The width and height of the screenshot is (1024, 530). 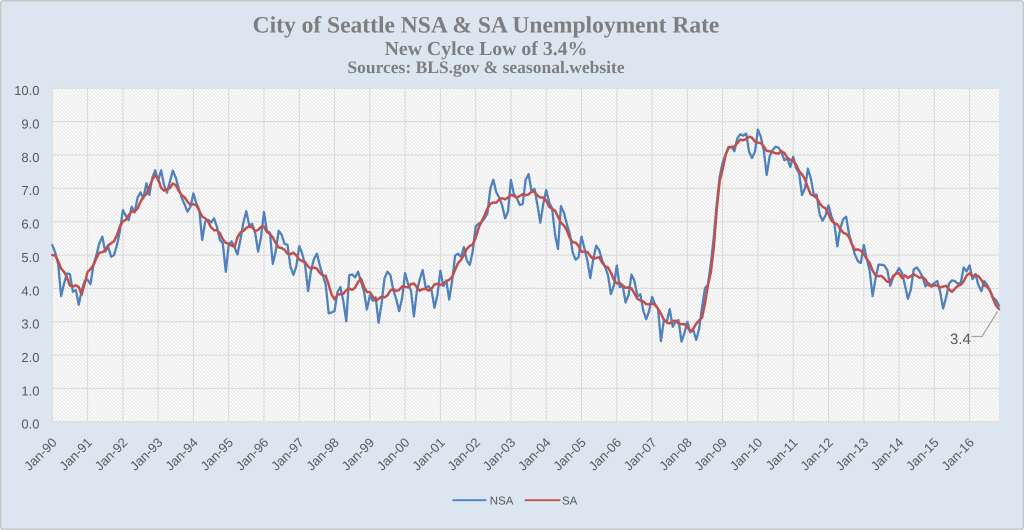 I want to click on svg-text:Sources: BLS.gov & seasonal.we: Sources: BLS.gov & seasonal.website, so click(x=485, y=67).